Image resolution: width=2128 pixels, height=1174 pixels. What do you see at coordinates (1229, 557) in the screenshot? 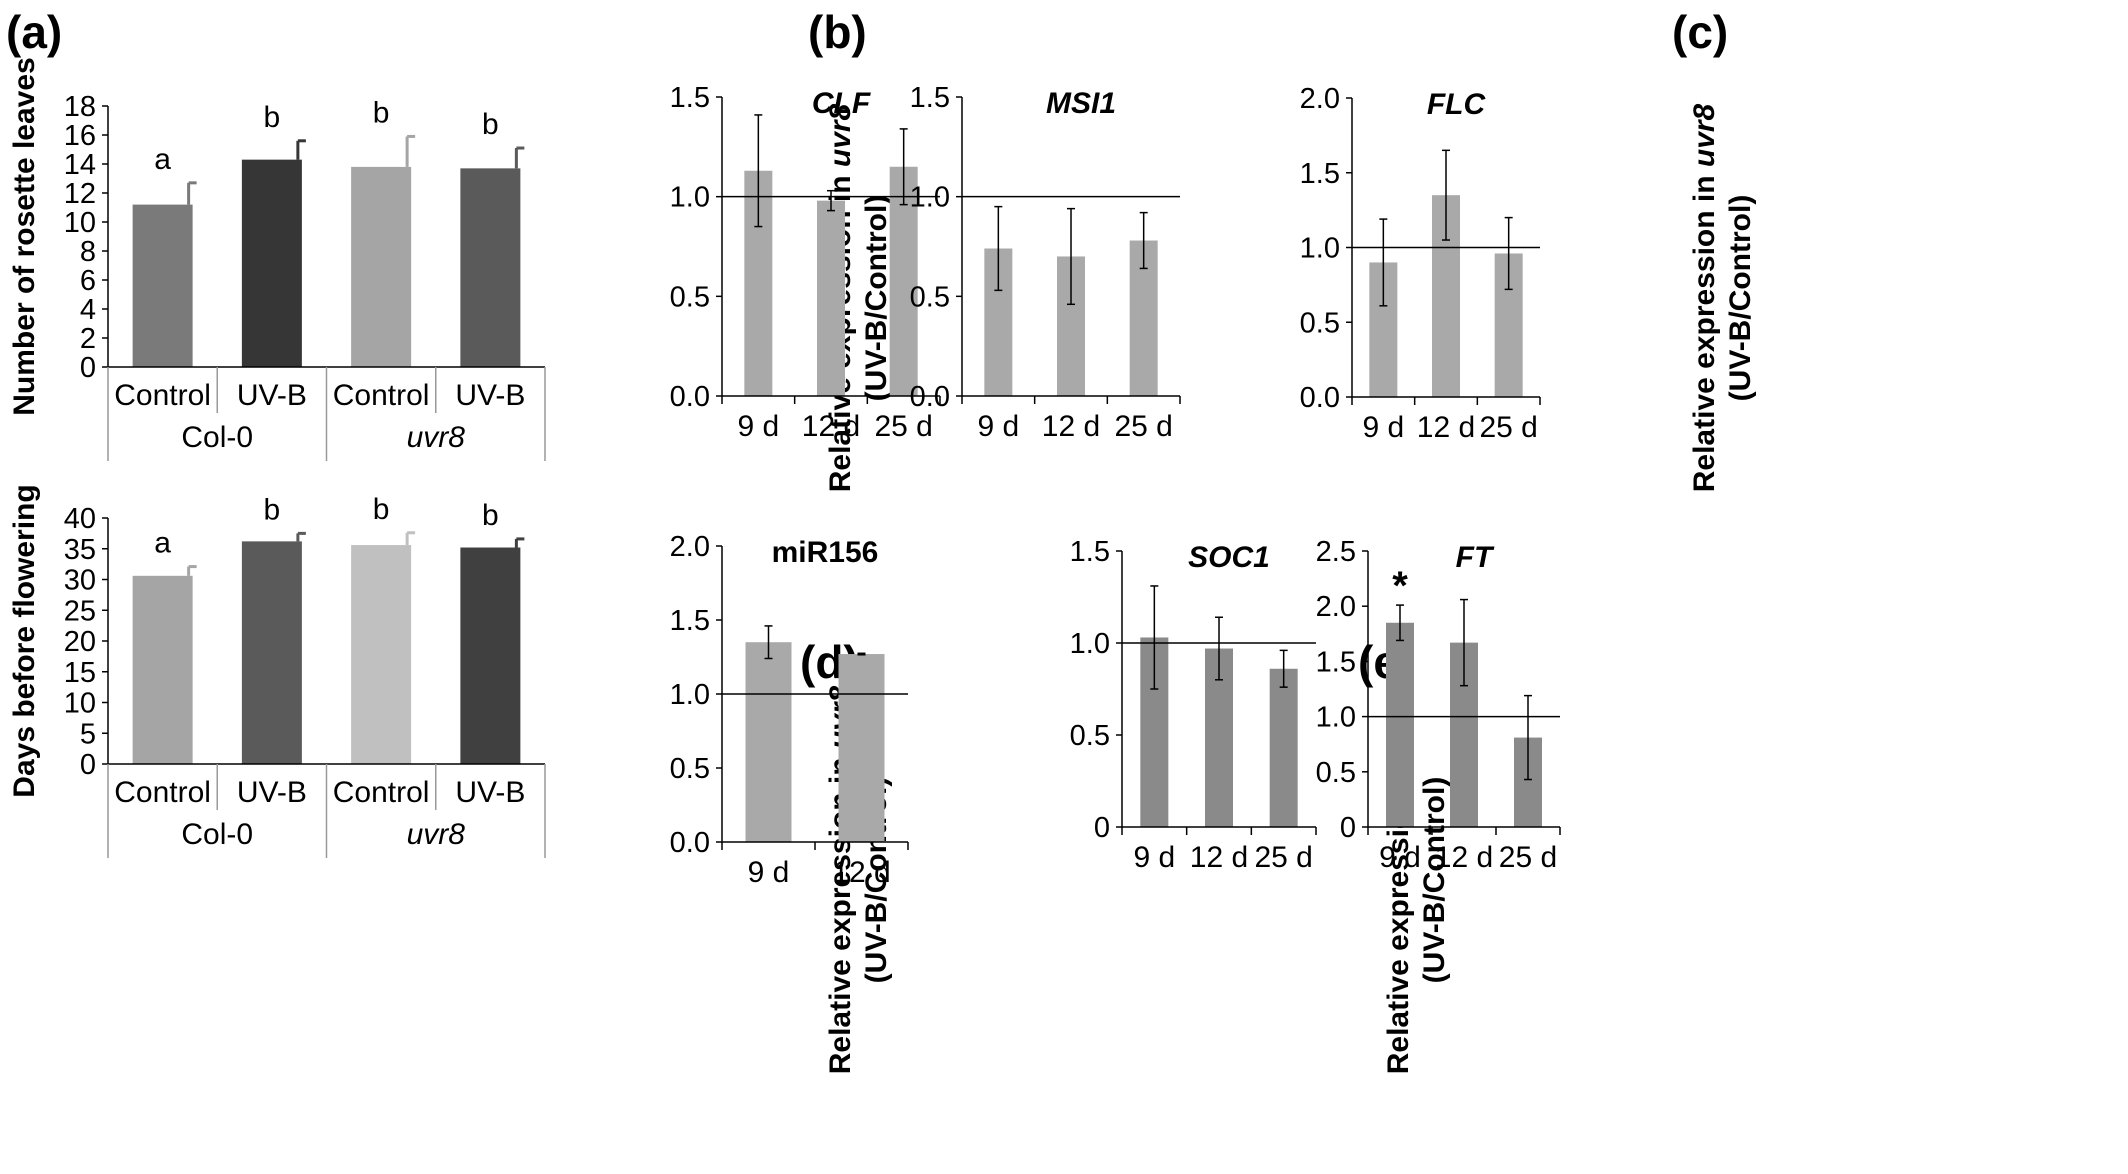
I see `chart-title: SOC1` at bounding box center [1229, 557].